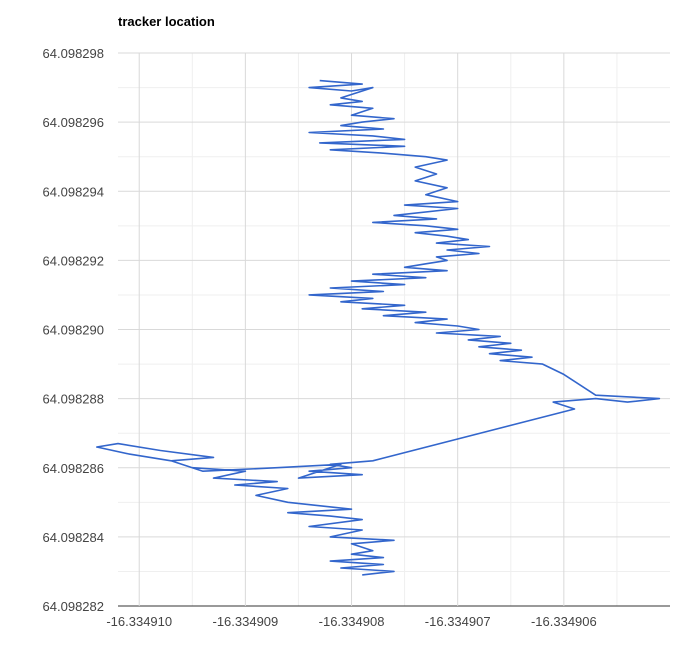 The height and width of the screenshot is (653, 679). I want to click on y-tick-label: 64.098286, so click(73, 468).